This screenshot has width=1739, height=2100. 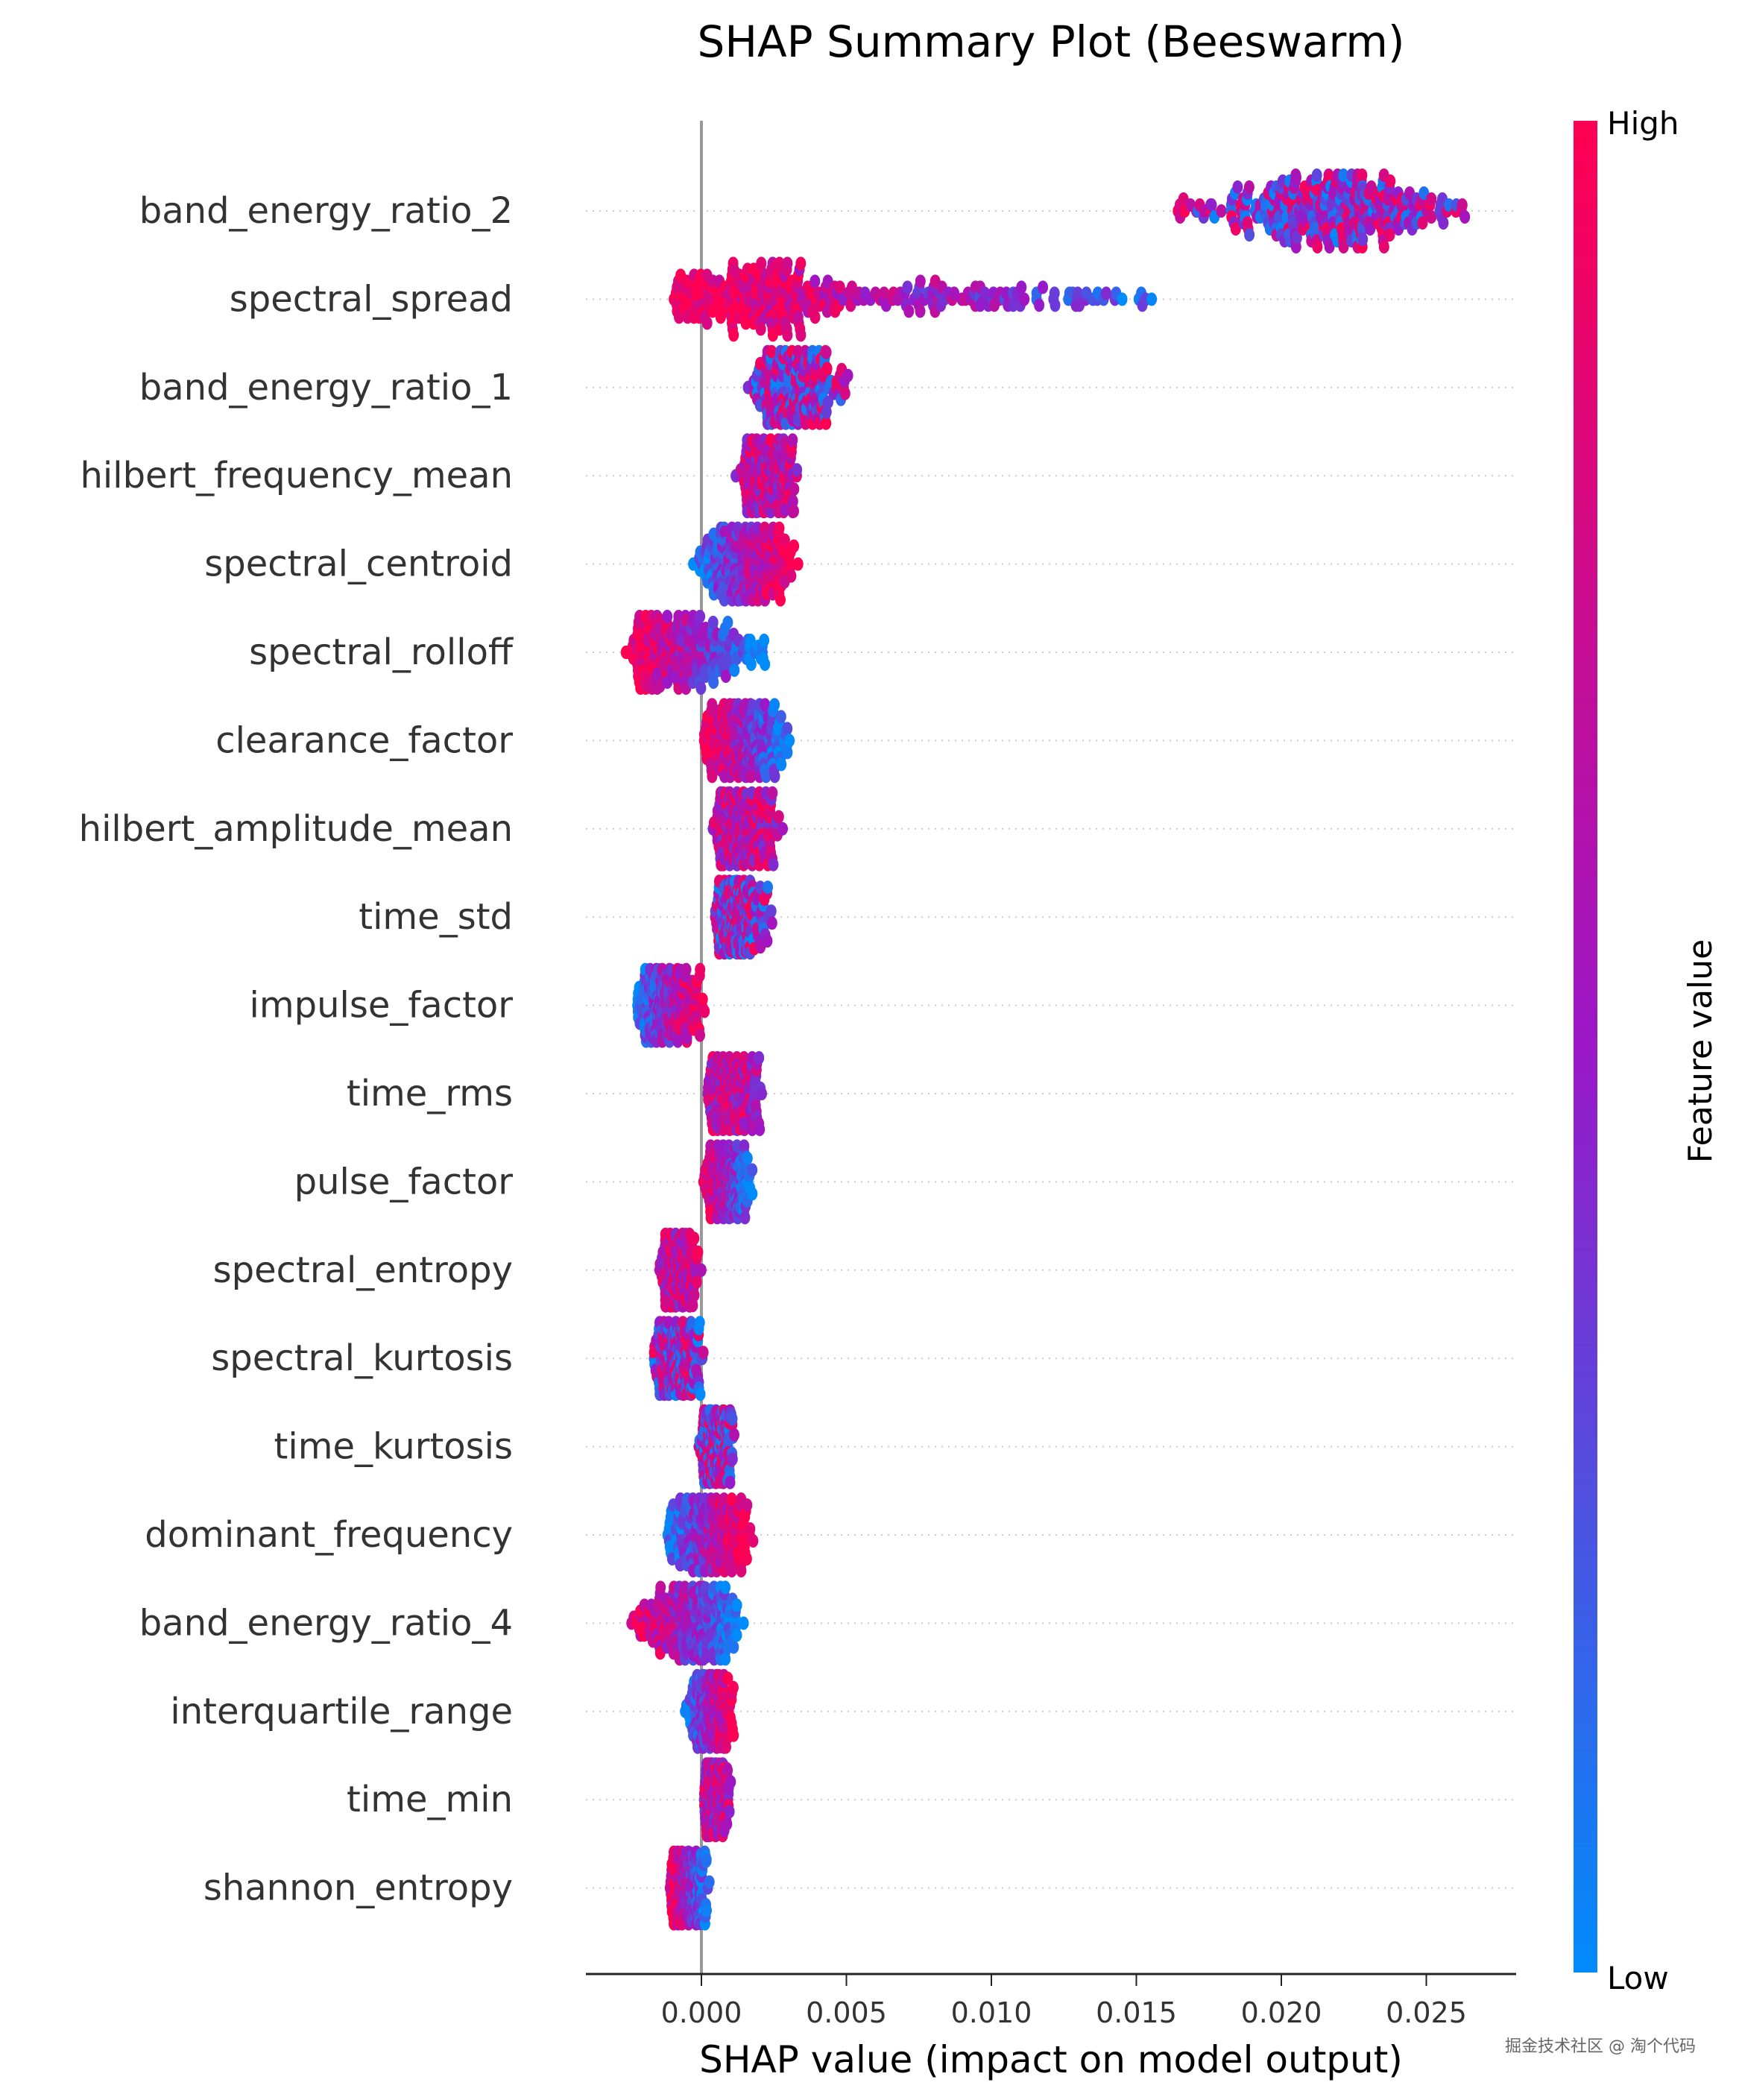 I want to click on x-tick-label: 0.010, so click(x=991, y=2012).